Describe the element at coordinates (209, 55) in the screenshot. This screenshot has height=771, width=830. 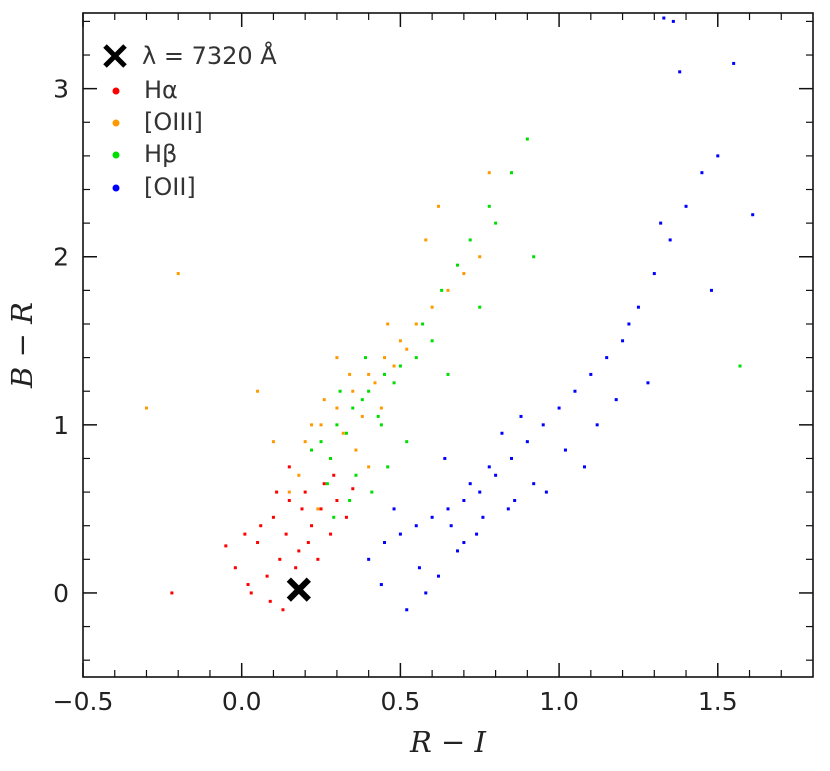
I see `legend-marker-label: λ = 7320 Å` at that location.